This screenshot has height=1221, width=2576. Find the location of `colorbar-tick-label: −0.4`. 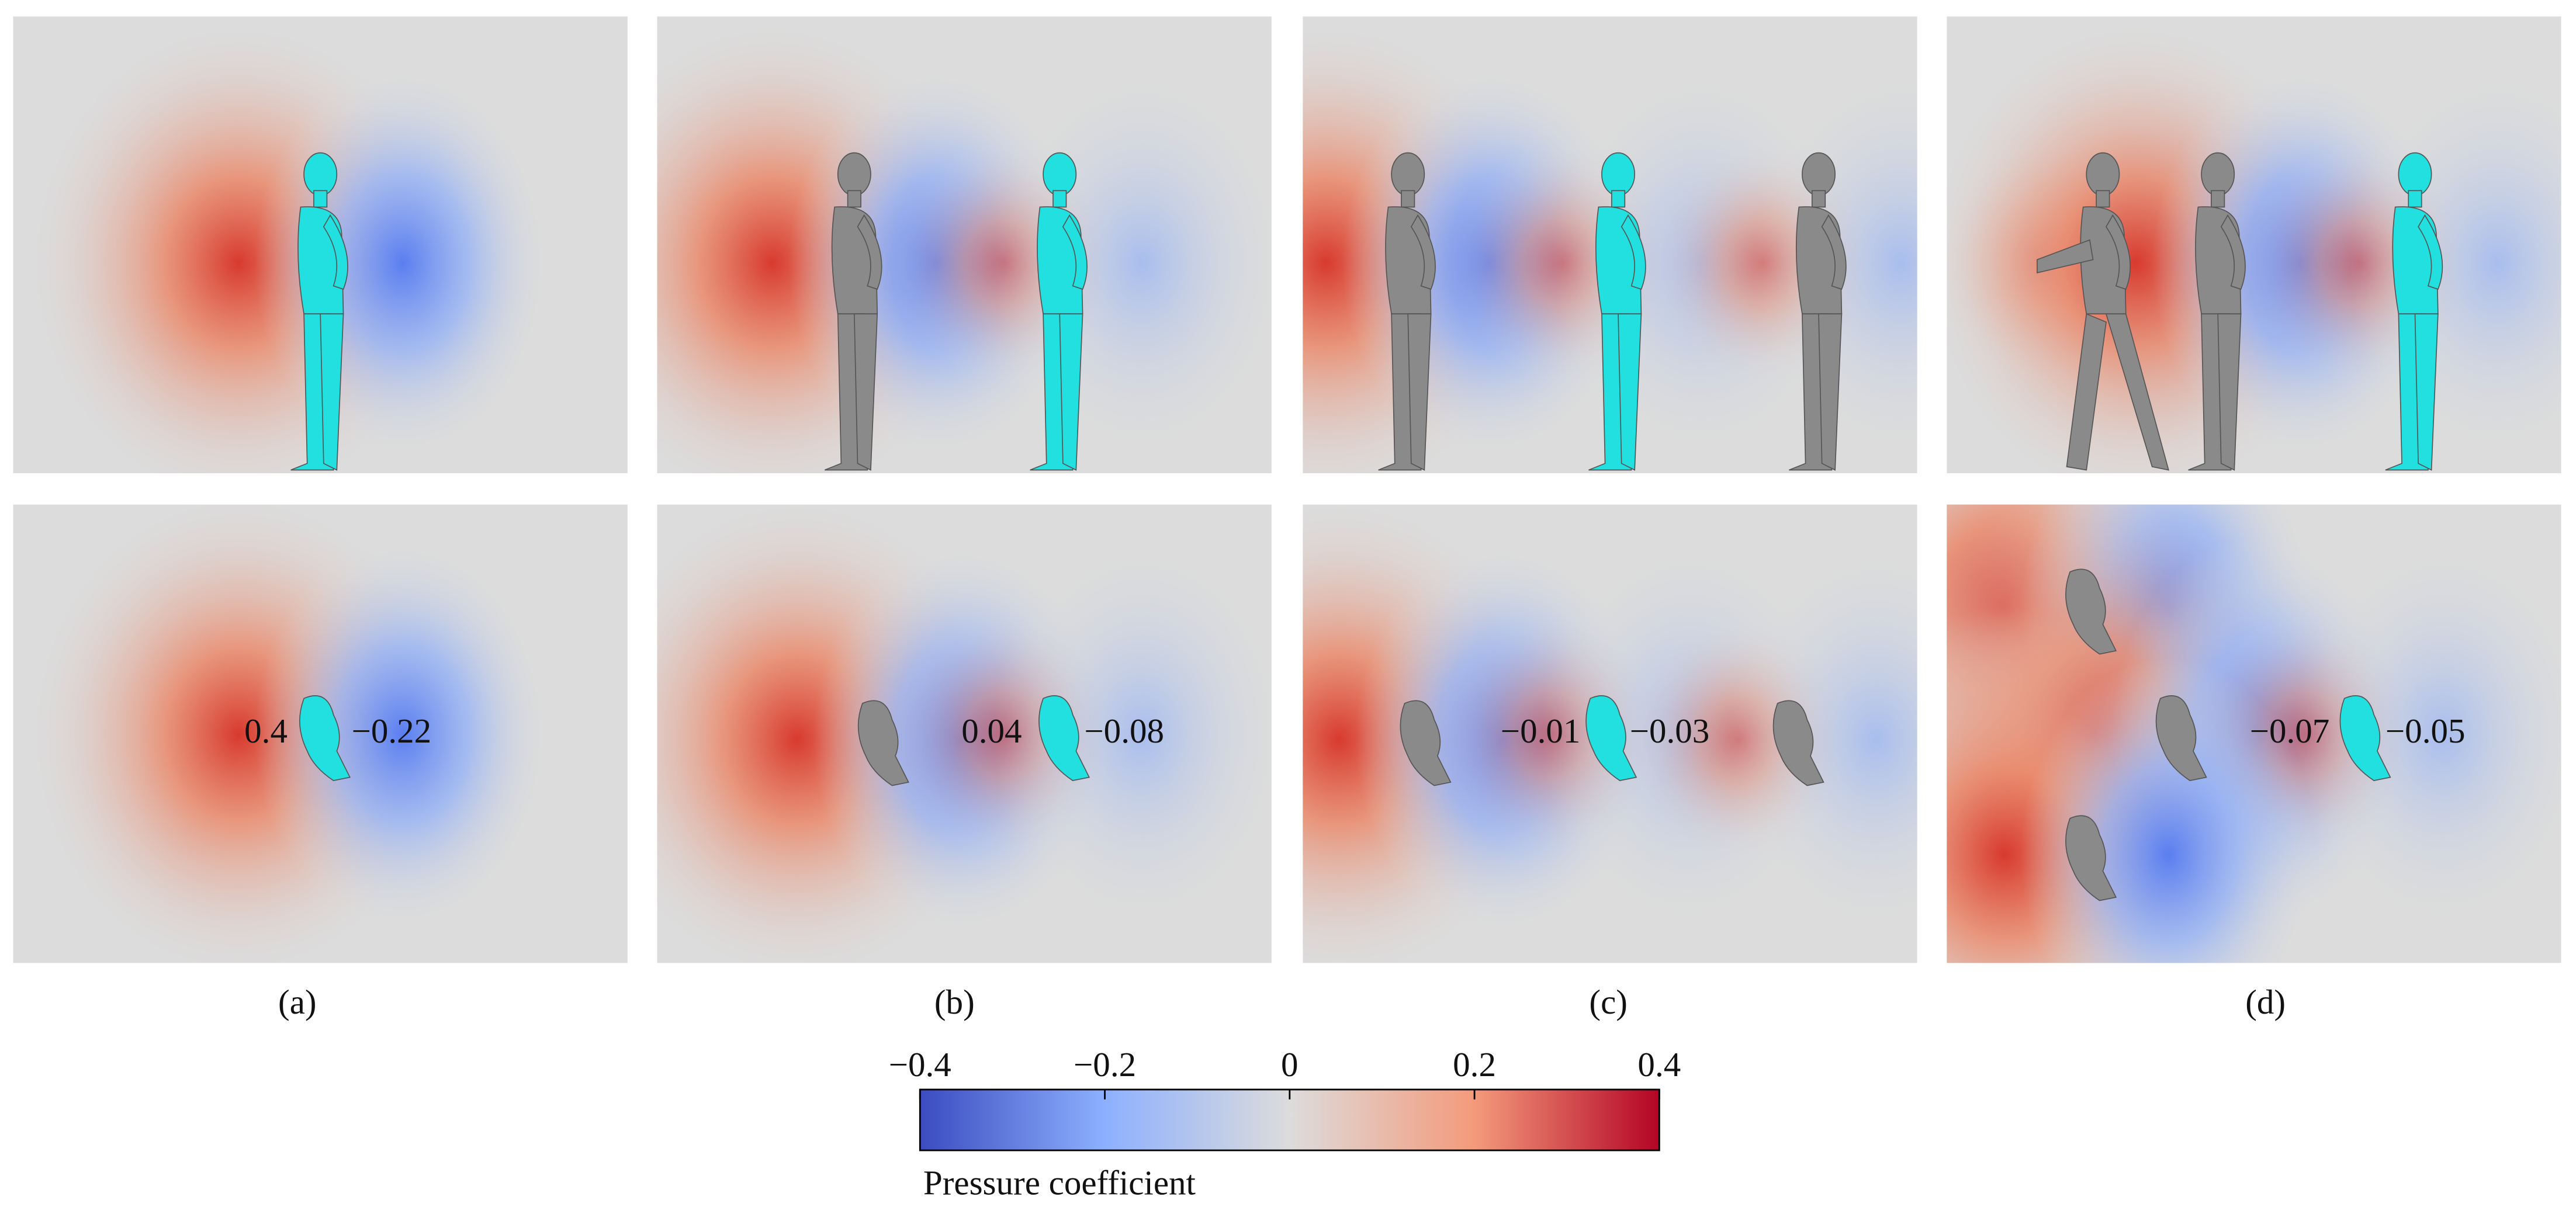

colorbar-tick-label: −0.4 is located at coordinates (920, 1065).